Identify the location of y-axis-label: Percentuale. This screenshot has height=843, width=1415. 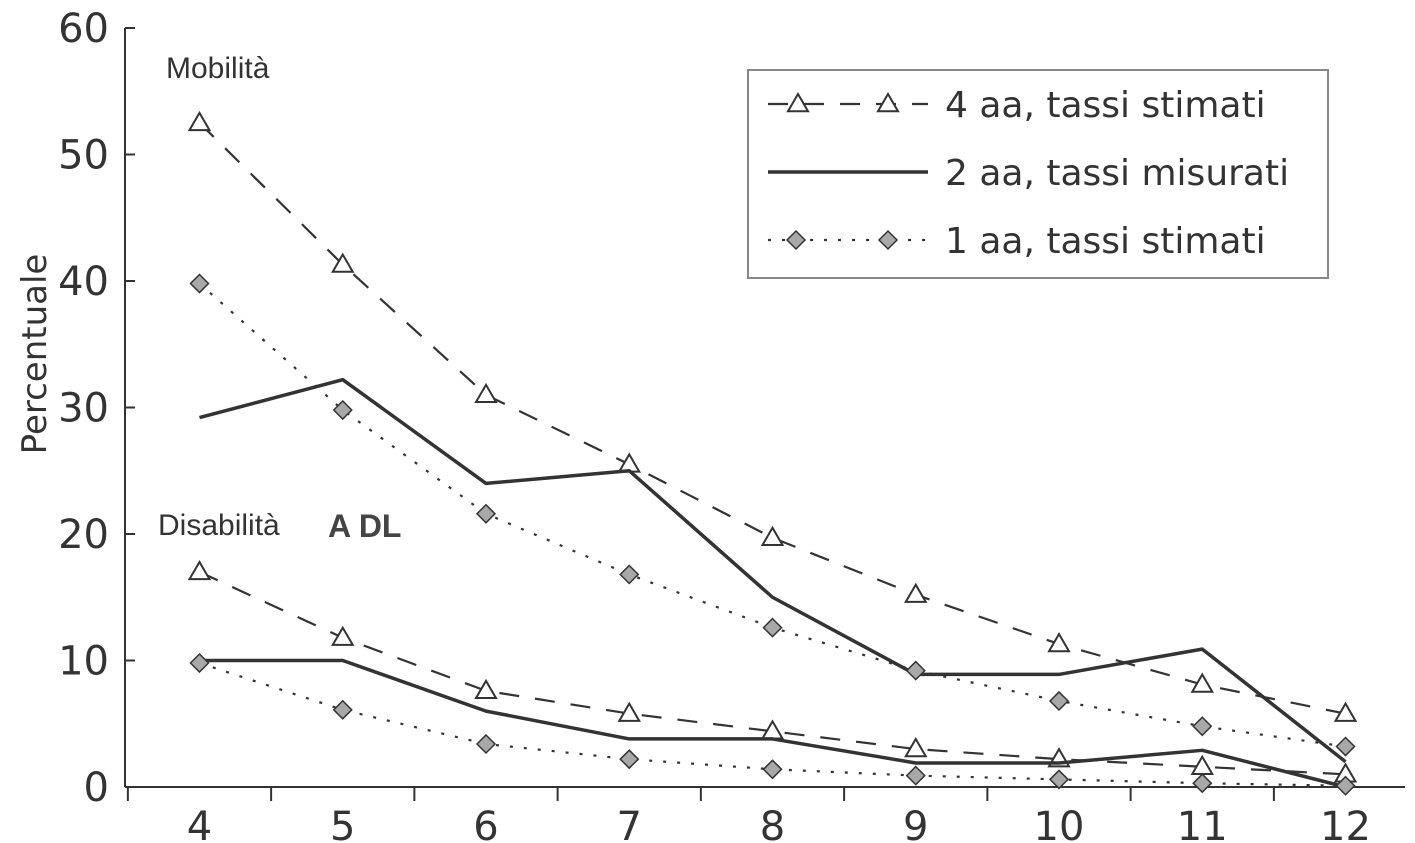
(35, 354).